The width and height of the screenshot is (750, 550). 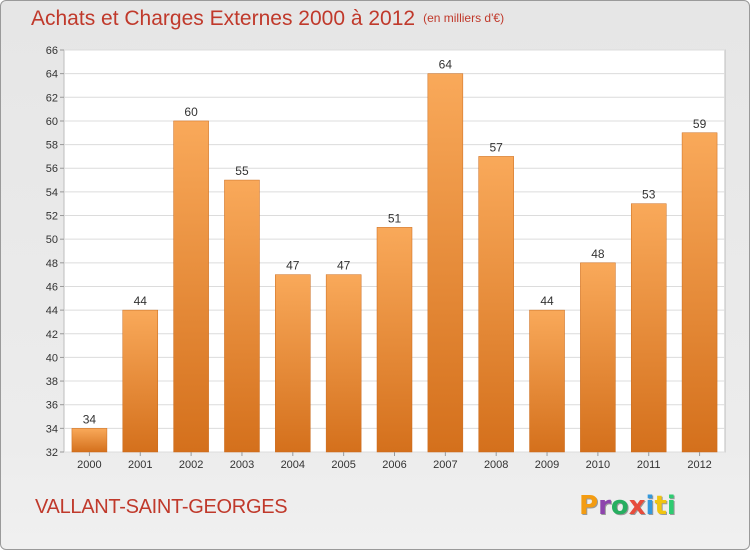 I want to click on y-axis: 32 34 36 38 40 42 44 46 48 50 52 54 56 58 60 62 64 66, so click(x=55, y=252).